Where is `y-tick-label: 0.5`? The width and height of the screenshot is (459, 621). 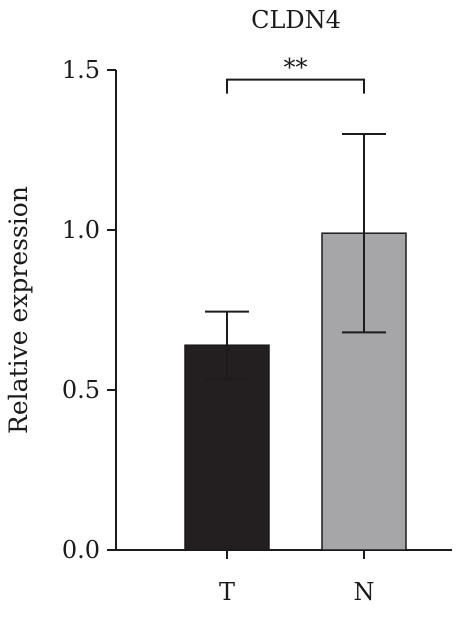
y-tick-label: 0.5 is located at coordinates (81, 390).